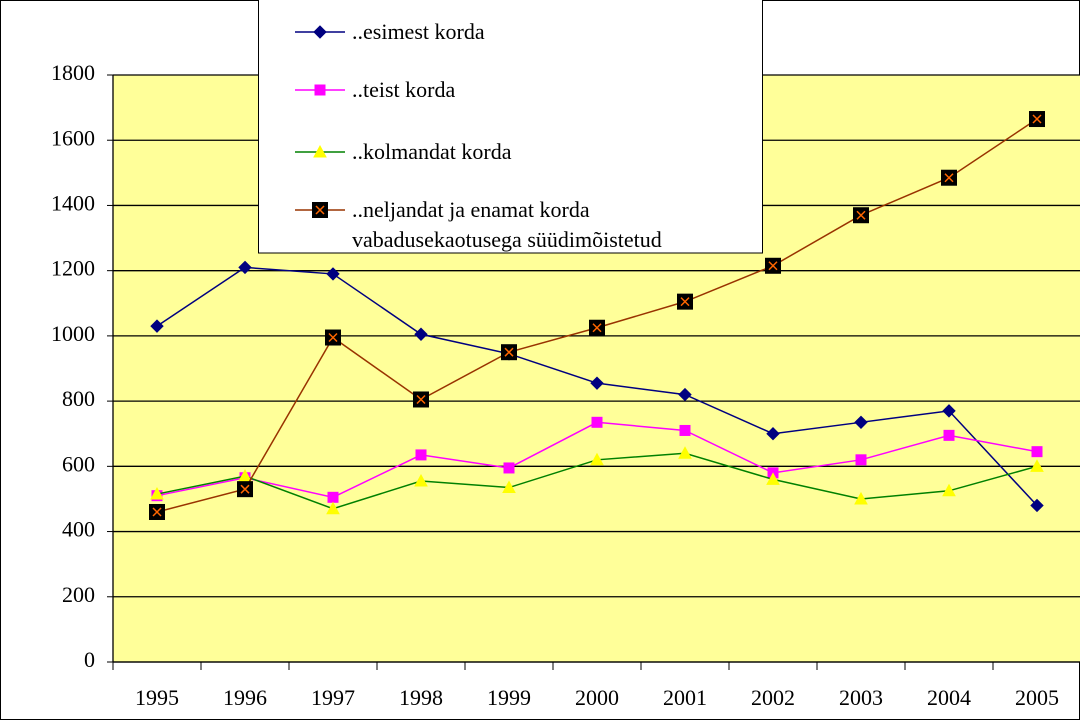 The width and height of the screenshot is (1080, 720). Describe the element at coordinates (78, 529) in the screenshot. I see `y-tick-label: 400` at that location.